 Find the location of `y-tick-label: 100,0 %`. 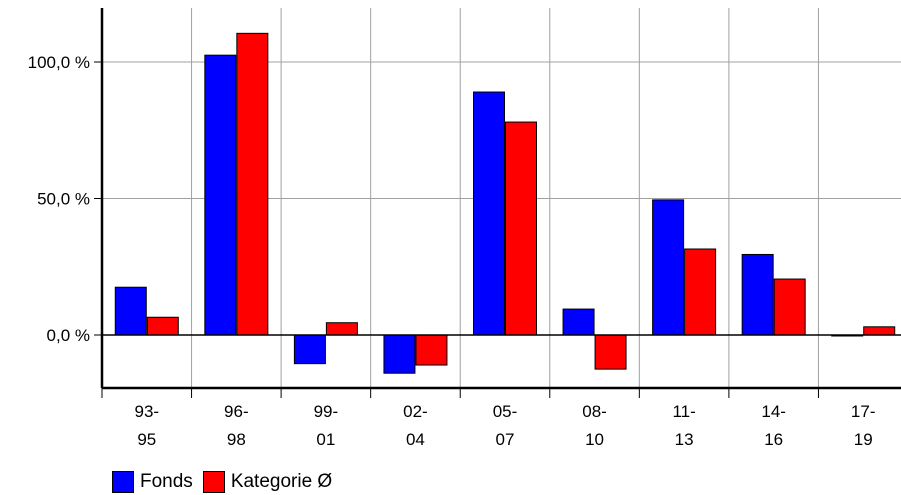

y-tick-label: 100,0 % is located at coordinates (59, 62).